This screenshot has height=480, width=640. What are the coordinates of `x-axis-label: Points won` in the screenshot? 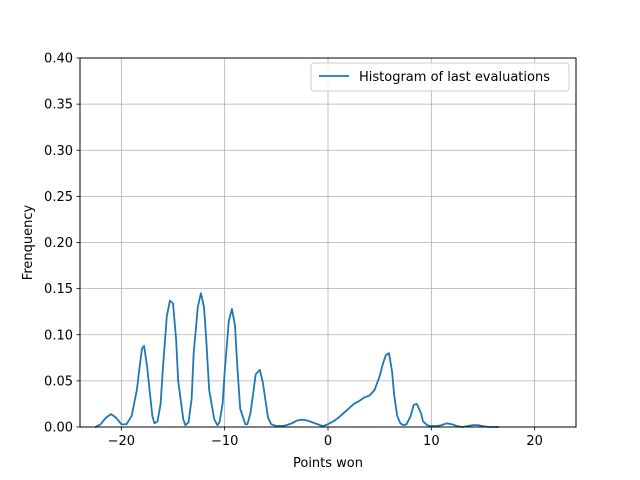 It's located at (328, 463).